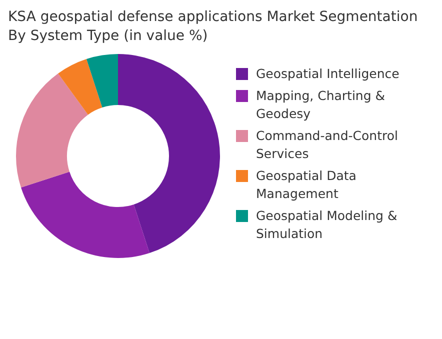  What do you see at coordinates (327, 225) in the screenshot?
I see `legend-label: Geospatial Modeling & Simulation` at bounding box center [327, 225].